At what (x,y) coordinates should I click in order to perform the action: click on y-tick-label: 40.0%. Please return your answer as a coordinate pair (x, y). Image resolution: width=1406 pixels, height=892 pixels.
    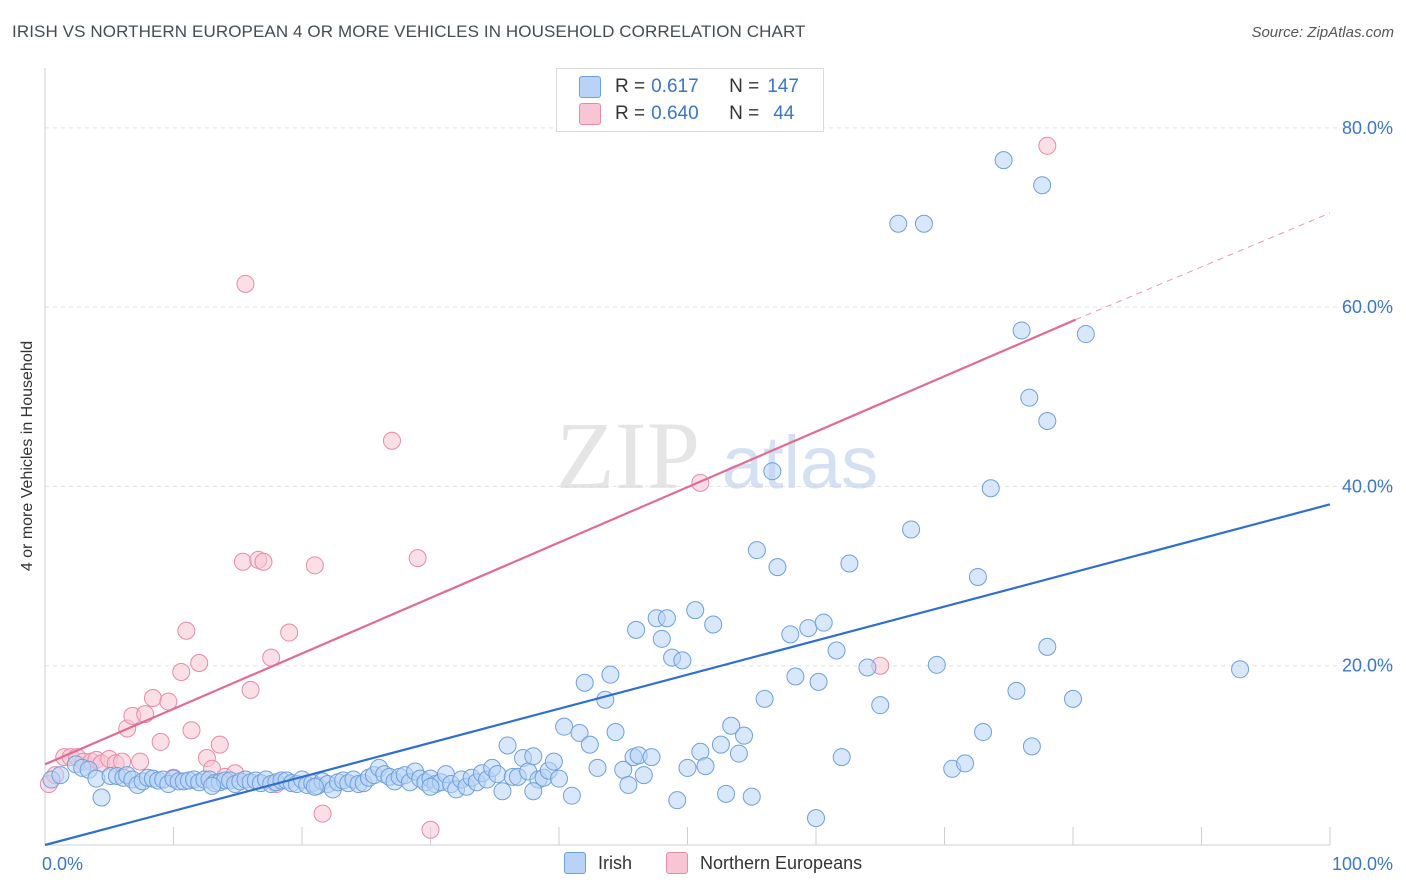
    Looking at the image, I should click on (1367, 486).